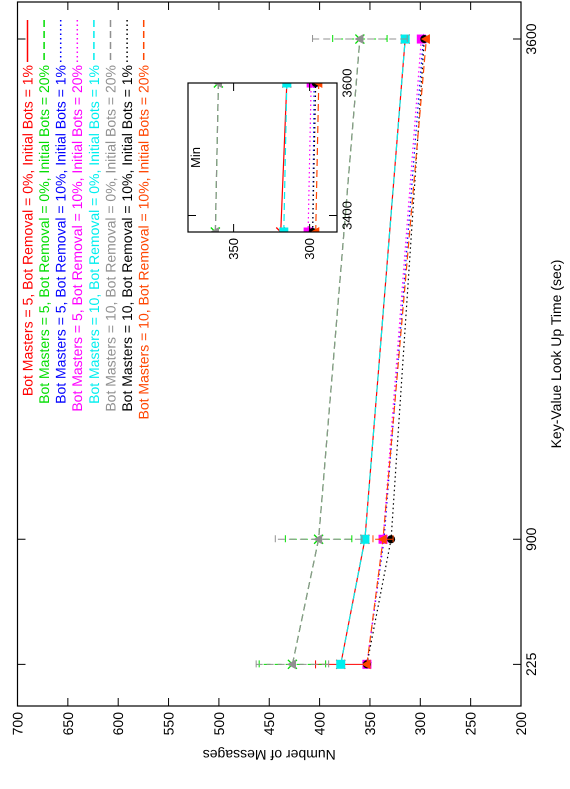  Describe the element at coordinates (531, 664) in the screenshot. I see `y-tick-label: 225` at that location.